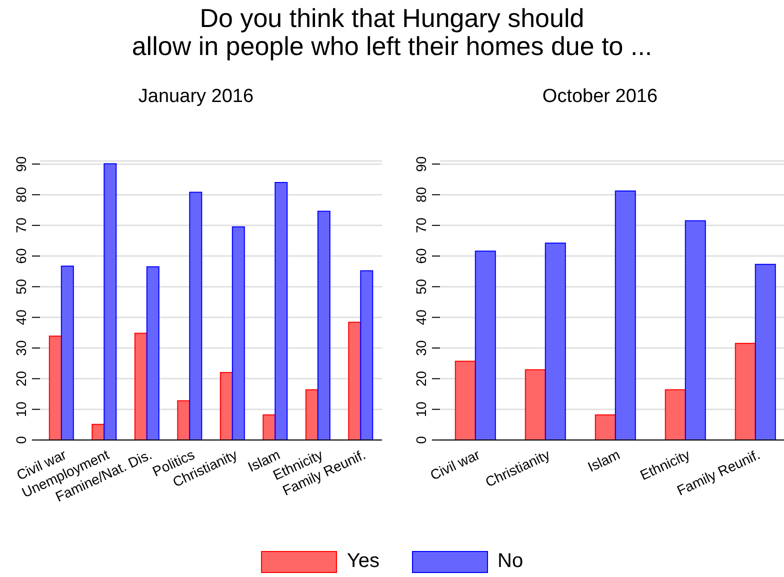 This screenshot has width=784, height=577. Describe the element at coordinates (363, 561) in the screenshot. I see `legend-label: Yes` at that location.